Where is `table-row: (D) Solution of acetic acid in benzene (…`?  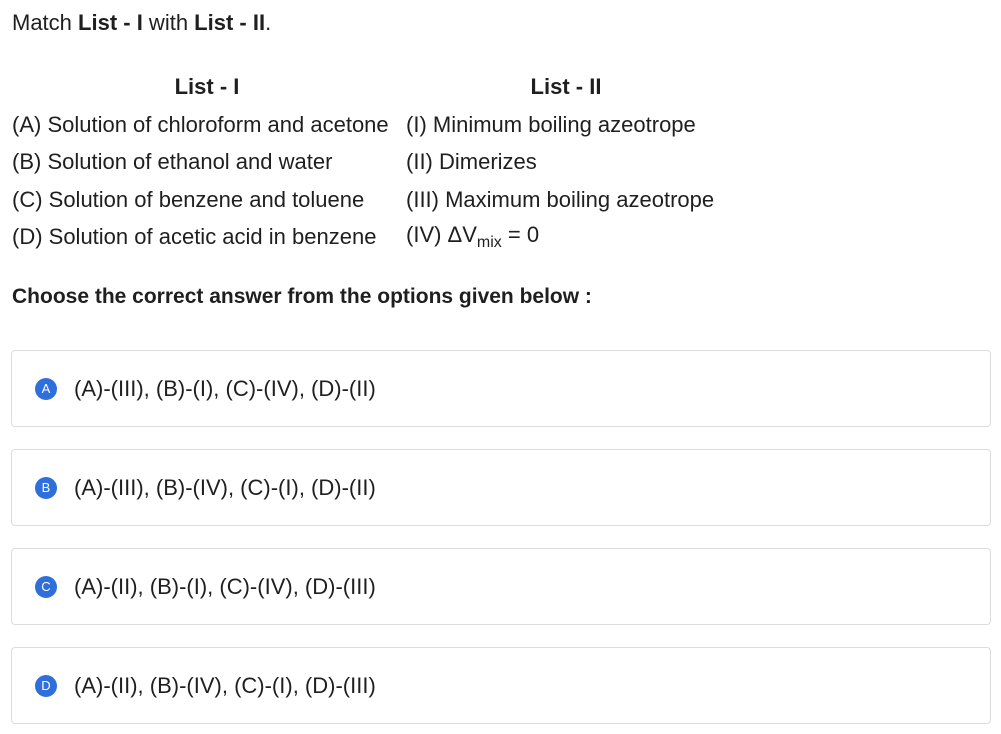
table-row: (D) Solution of acetic acid in benzene (… is located at coordinates (369, 238).